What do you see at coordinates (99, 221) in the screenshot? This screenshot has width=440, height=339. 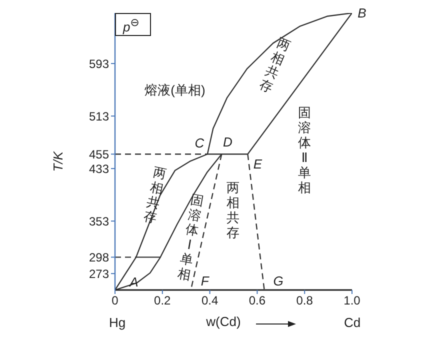 I see `y-tick-label: 353` at bounding box center [99, 221].